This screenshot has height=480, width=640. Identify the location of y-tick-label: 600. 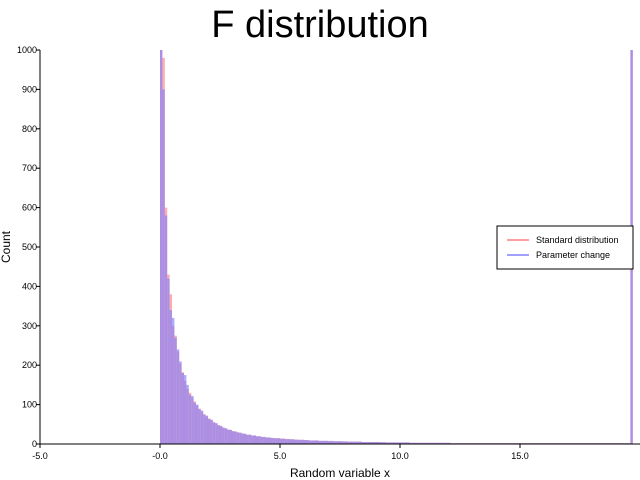
(29, 208).